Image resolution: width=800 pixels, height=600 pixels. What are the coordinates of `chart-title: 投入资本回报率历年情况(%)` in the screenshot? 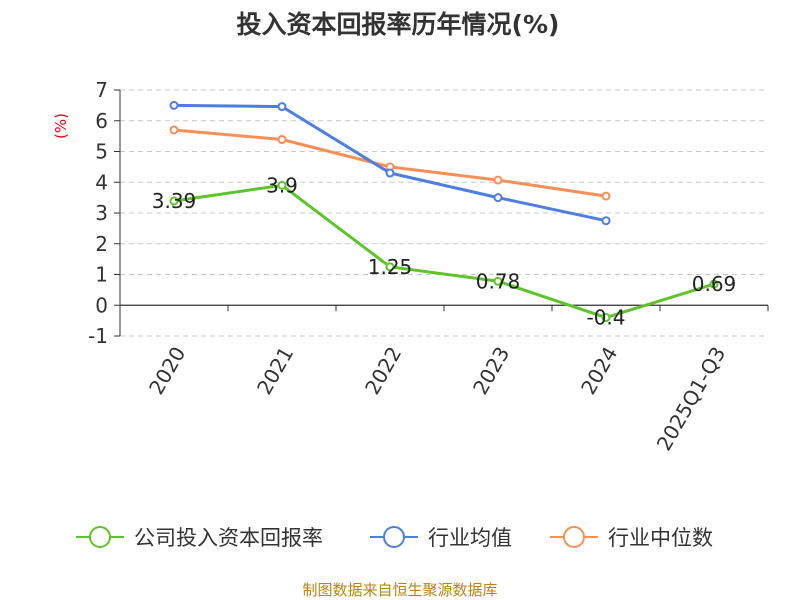 It's located at (398, 24).